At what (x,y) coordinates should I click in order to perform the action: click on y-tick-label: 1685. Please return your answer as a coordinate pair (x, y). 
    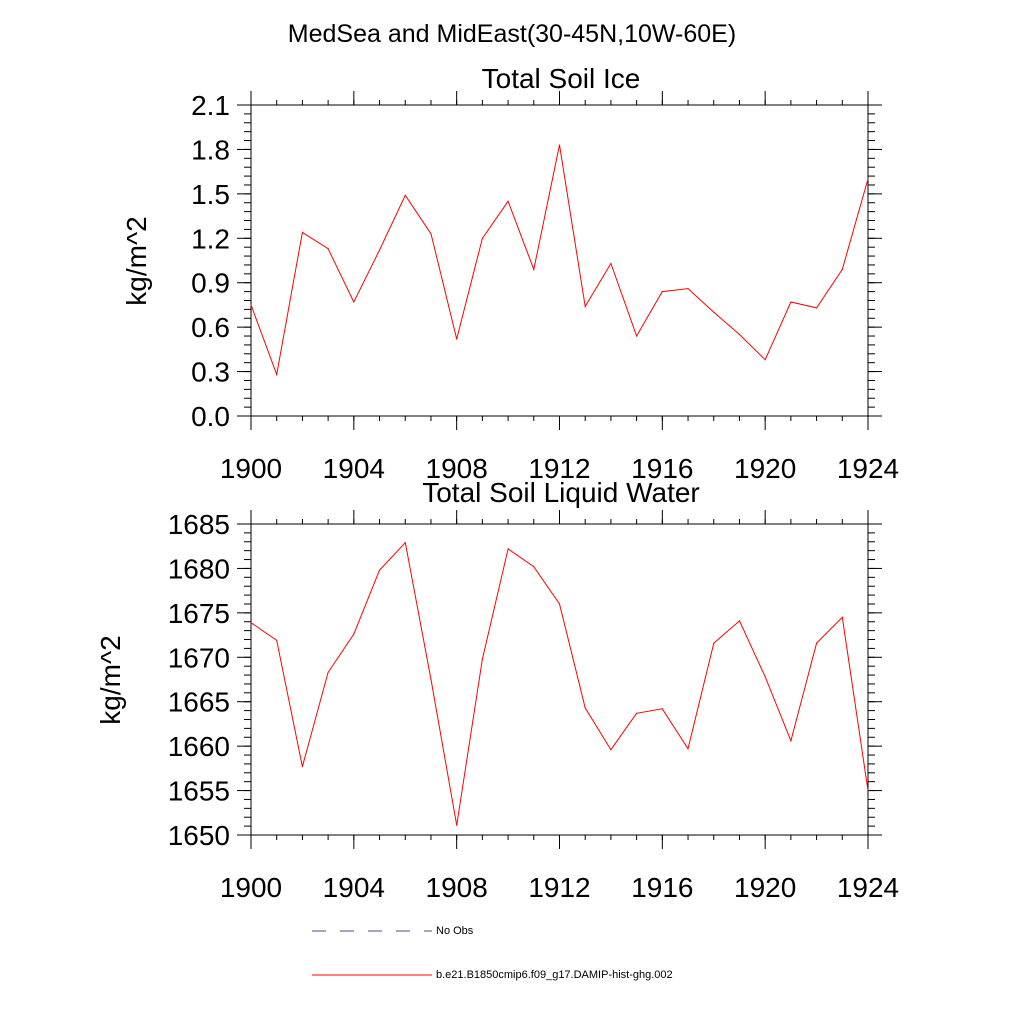
    Looking at the image, I should click on (199, 524).